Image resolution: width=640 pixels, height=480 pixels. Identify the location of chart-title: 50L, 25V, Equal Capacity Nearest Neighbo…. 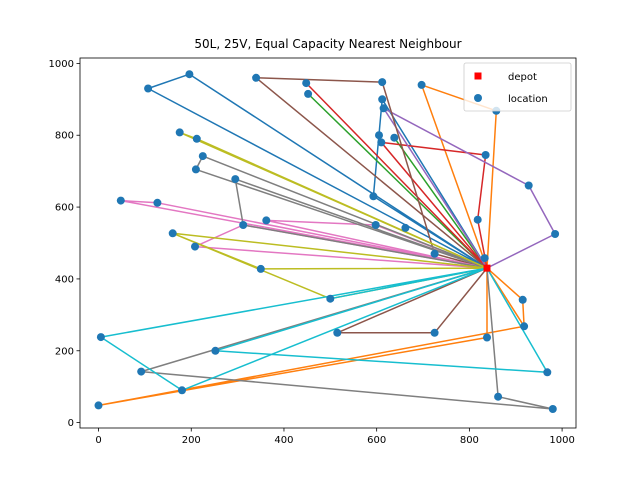
(327, 44).